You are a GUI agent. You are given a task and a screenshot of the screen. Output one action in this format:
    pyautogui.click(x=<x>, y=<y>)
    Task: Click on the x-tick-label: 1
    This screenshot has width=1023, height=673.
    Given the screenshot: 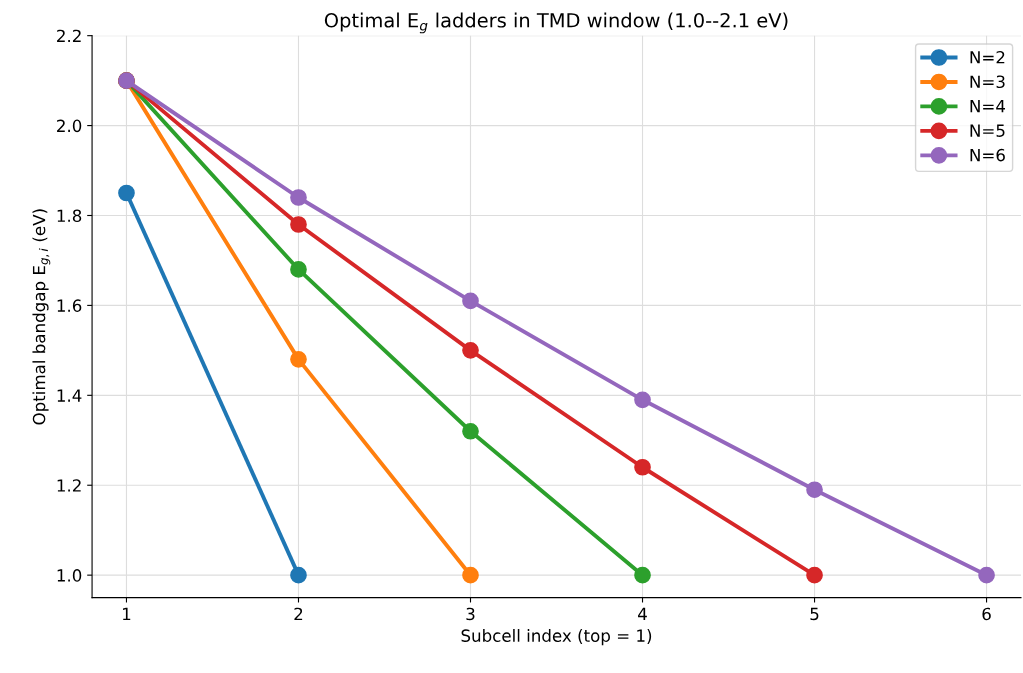 What is the action you would take?
    pyautogui.click(x=127, y=614)
    